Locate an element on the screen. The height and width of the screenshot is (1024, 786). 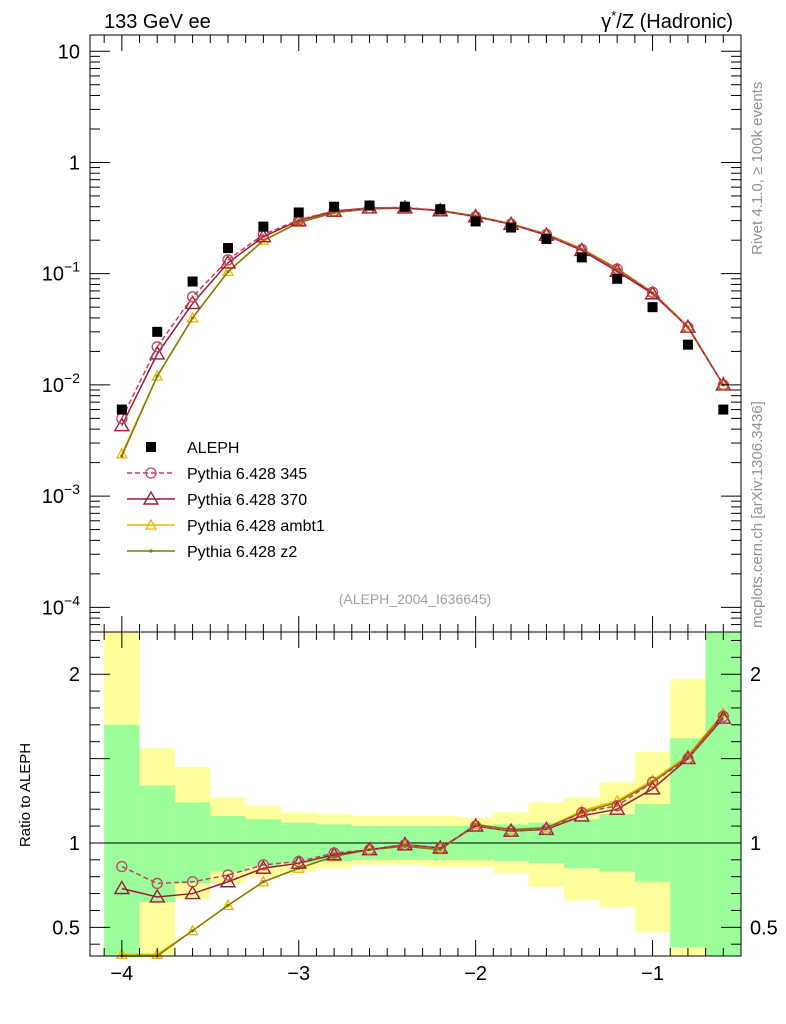
legend-marker-p370 is located at coordinates (151, 497).